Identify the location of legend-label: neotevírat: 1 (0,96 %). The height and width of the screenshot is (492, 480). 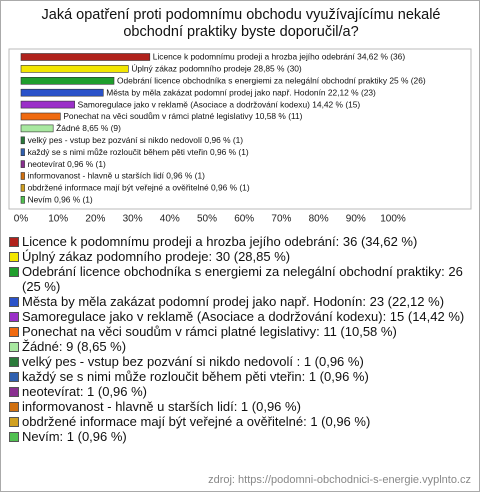
(85, 391).